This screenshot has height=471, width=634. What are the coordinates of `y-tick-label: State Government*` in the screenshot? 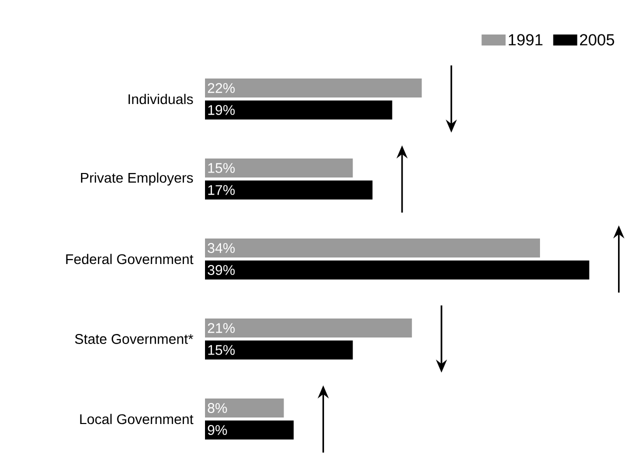 It's located at (134, 339).